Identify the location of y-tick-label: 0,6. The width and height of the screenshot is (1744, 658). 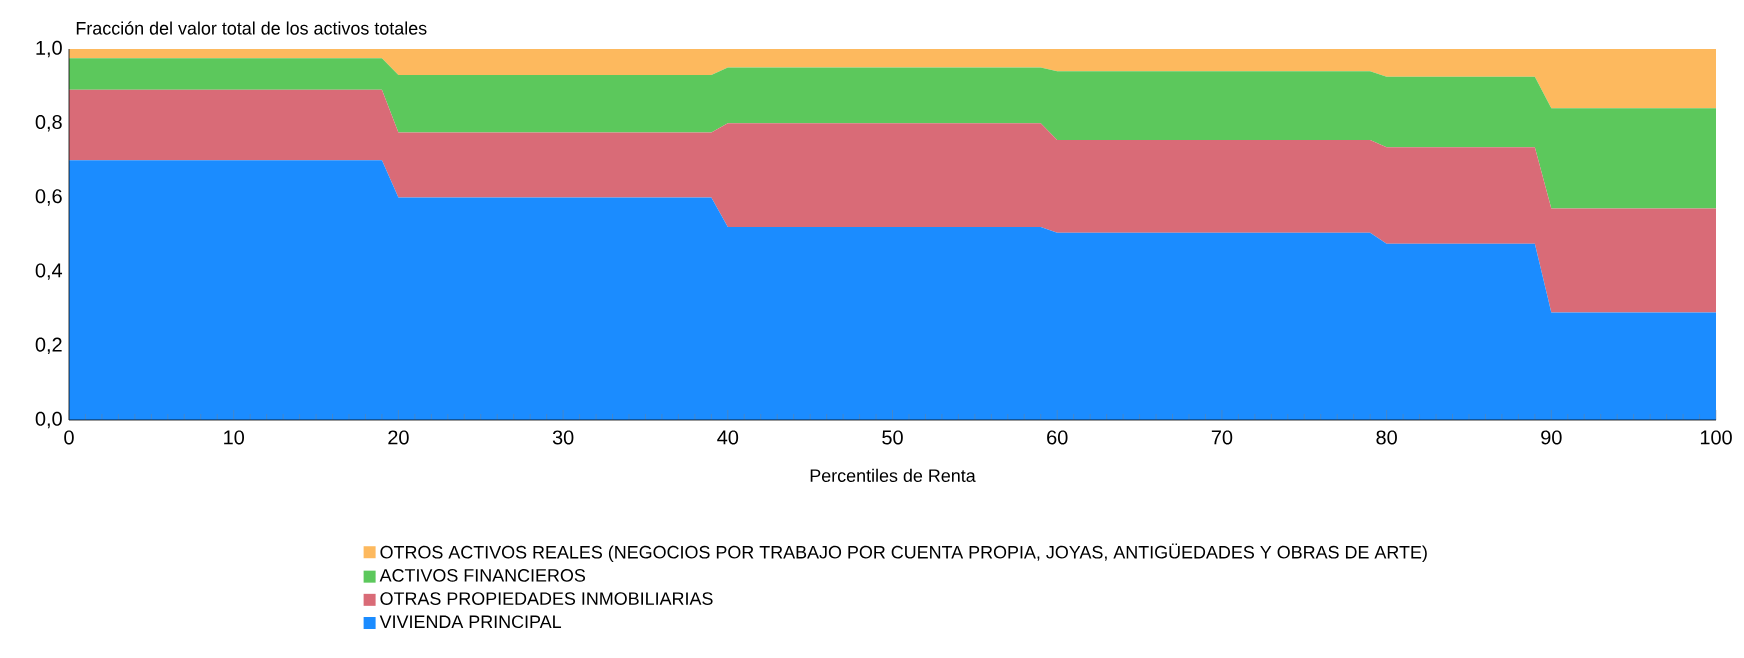
(48, 197).